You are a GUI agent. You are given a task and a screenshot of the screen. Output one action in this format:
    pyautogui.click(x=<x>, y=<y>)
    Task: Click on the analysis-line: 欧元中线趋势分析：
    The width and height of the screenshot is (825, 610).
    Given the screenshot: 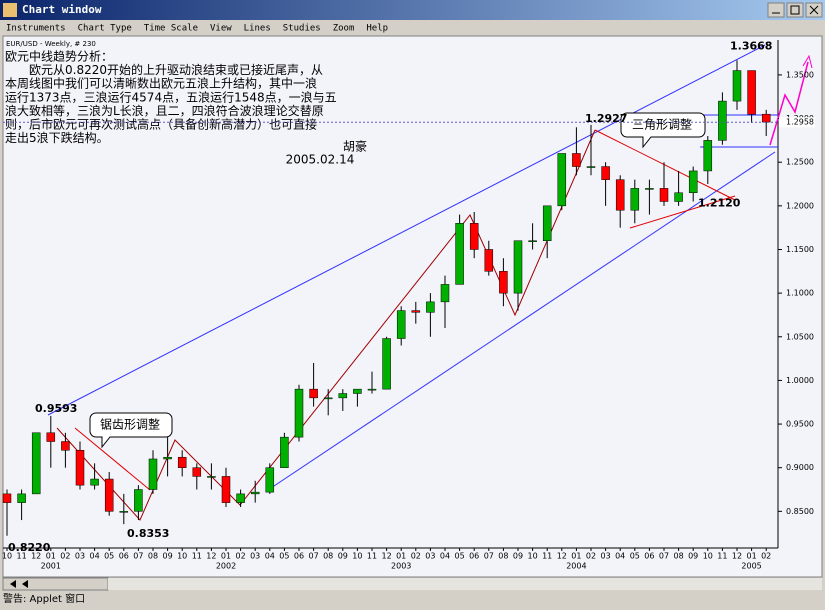 What is the action you would take?
    pyautogui.click(x=59, y=56)
    